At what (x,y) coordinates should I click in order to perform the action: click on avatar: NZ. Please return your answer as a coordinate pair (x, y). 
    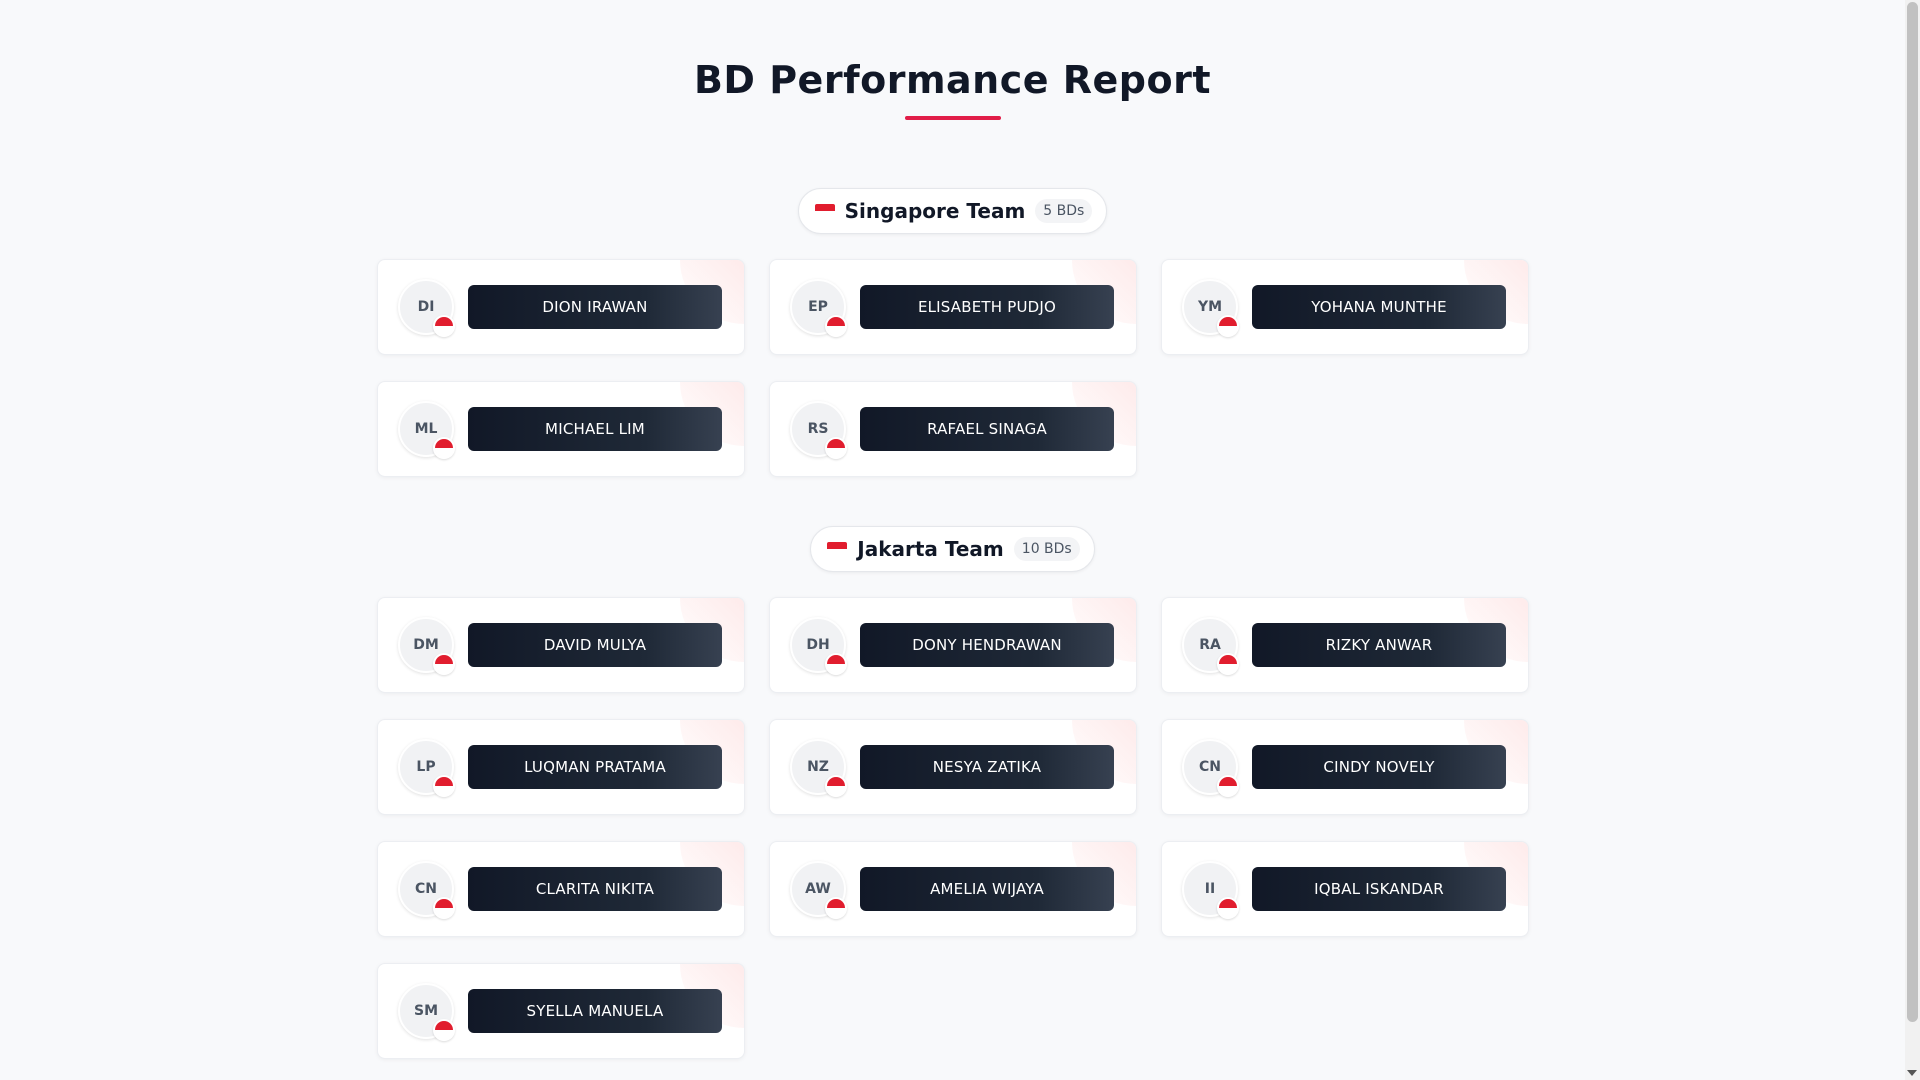
    Looking at the image, I should click on (818, 768).